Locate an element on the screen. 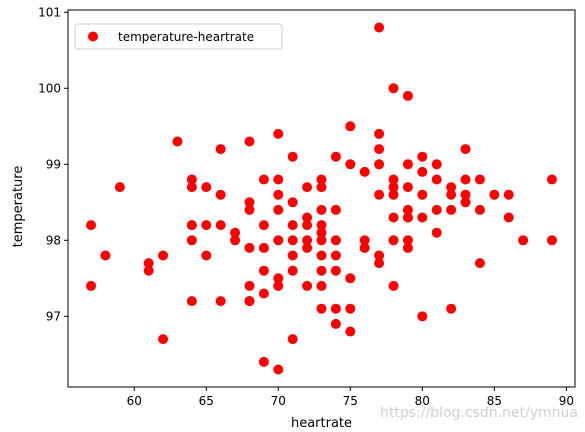 The height and width of the screenshot is (432, 585). x-tick-label: 75 is located at coordinates (350, 401).